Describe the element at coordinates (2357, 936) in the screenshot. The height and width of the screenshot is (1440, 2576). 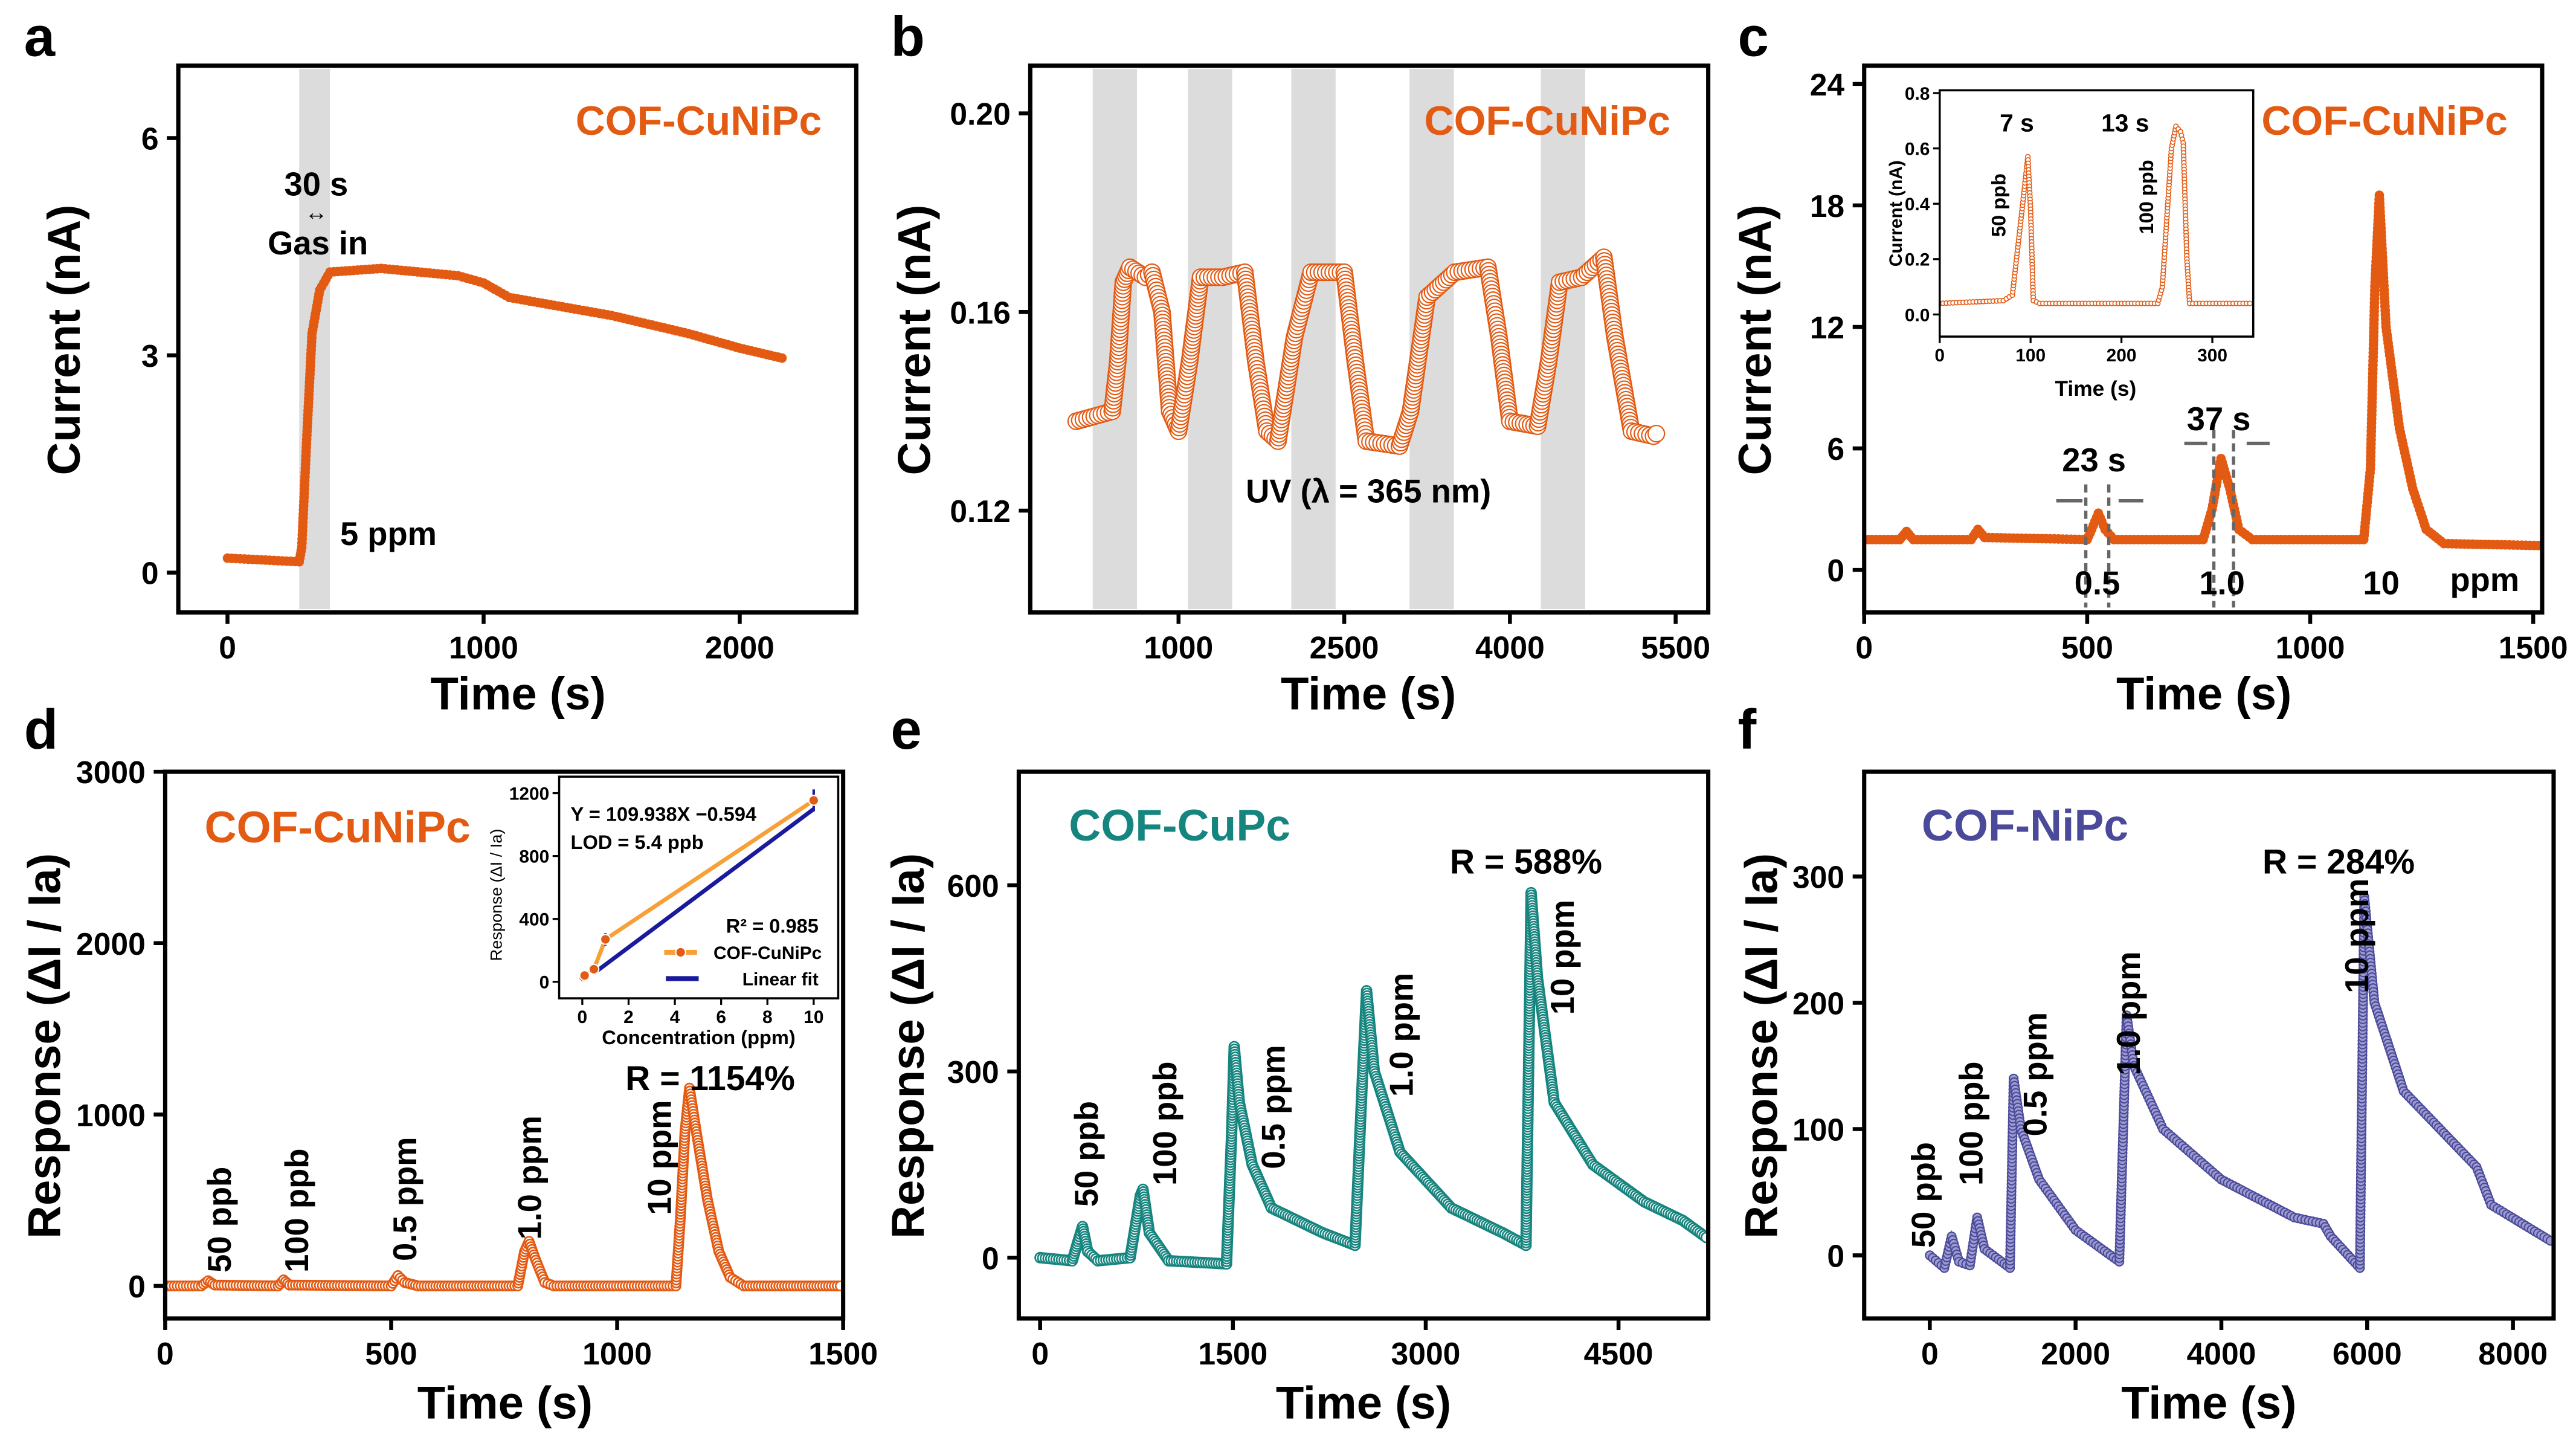
I see `concentration-label-f-4: 10 ppm` at that location.